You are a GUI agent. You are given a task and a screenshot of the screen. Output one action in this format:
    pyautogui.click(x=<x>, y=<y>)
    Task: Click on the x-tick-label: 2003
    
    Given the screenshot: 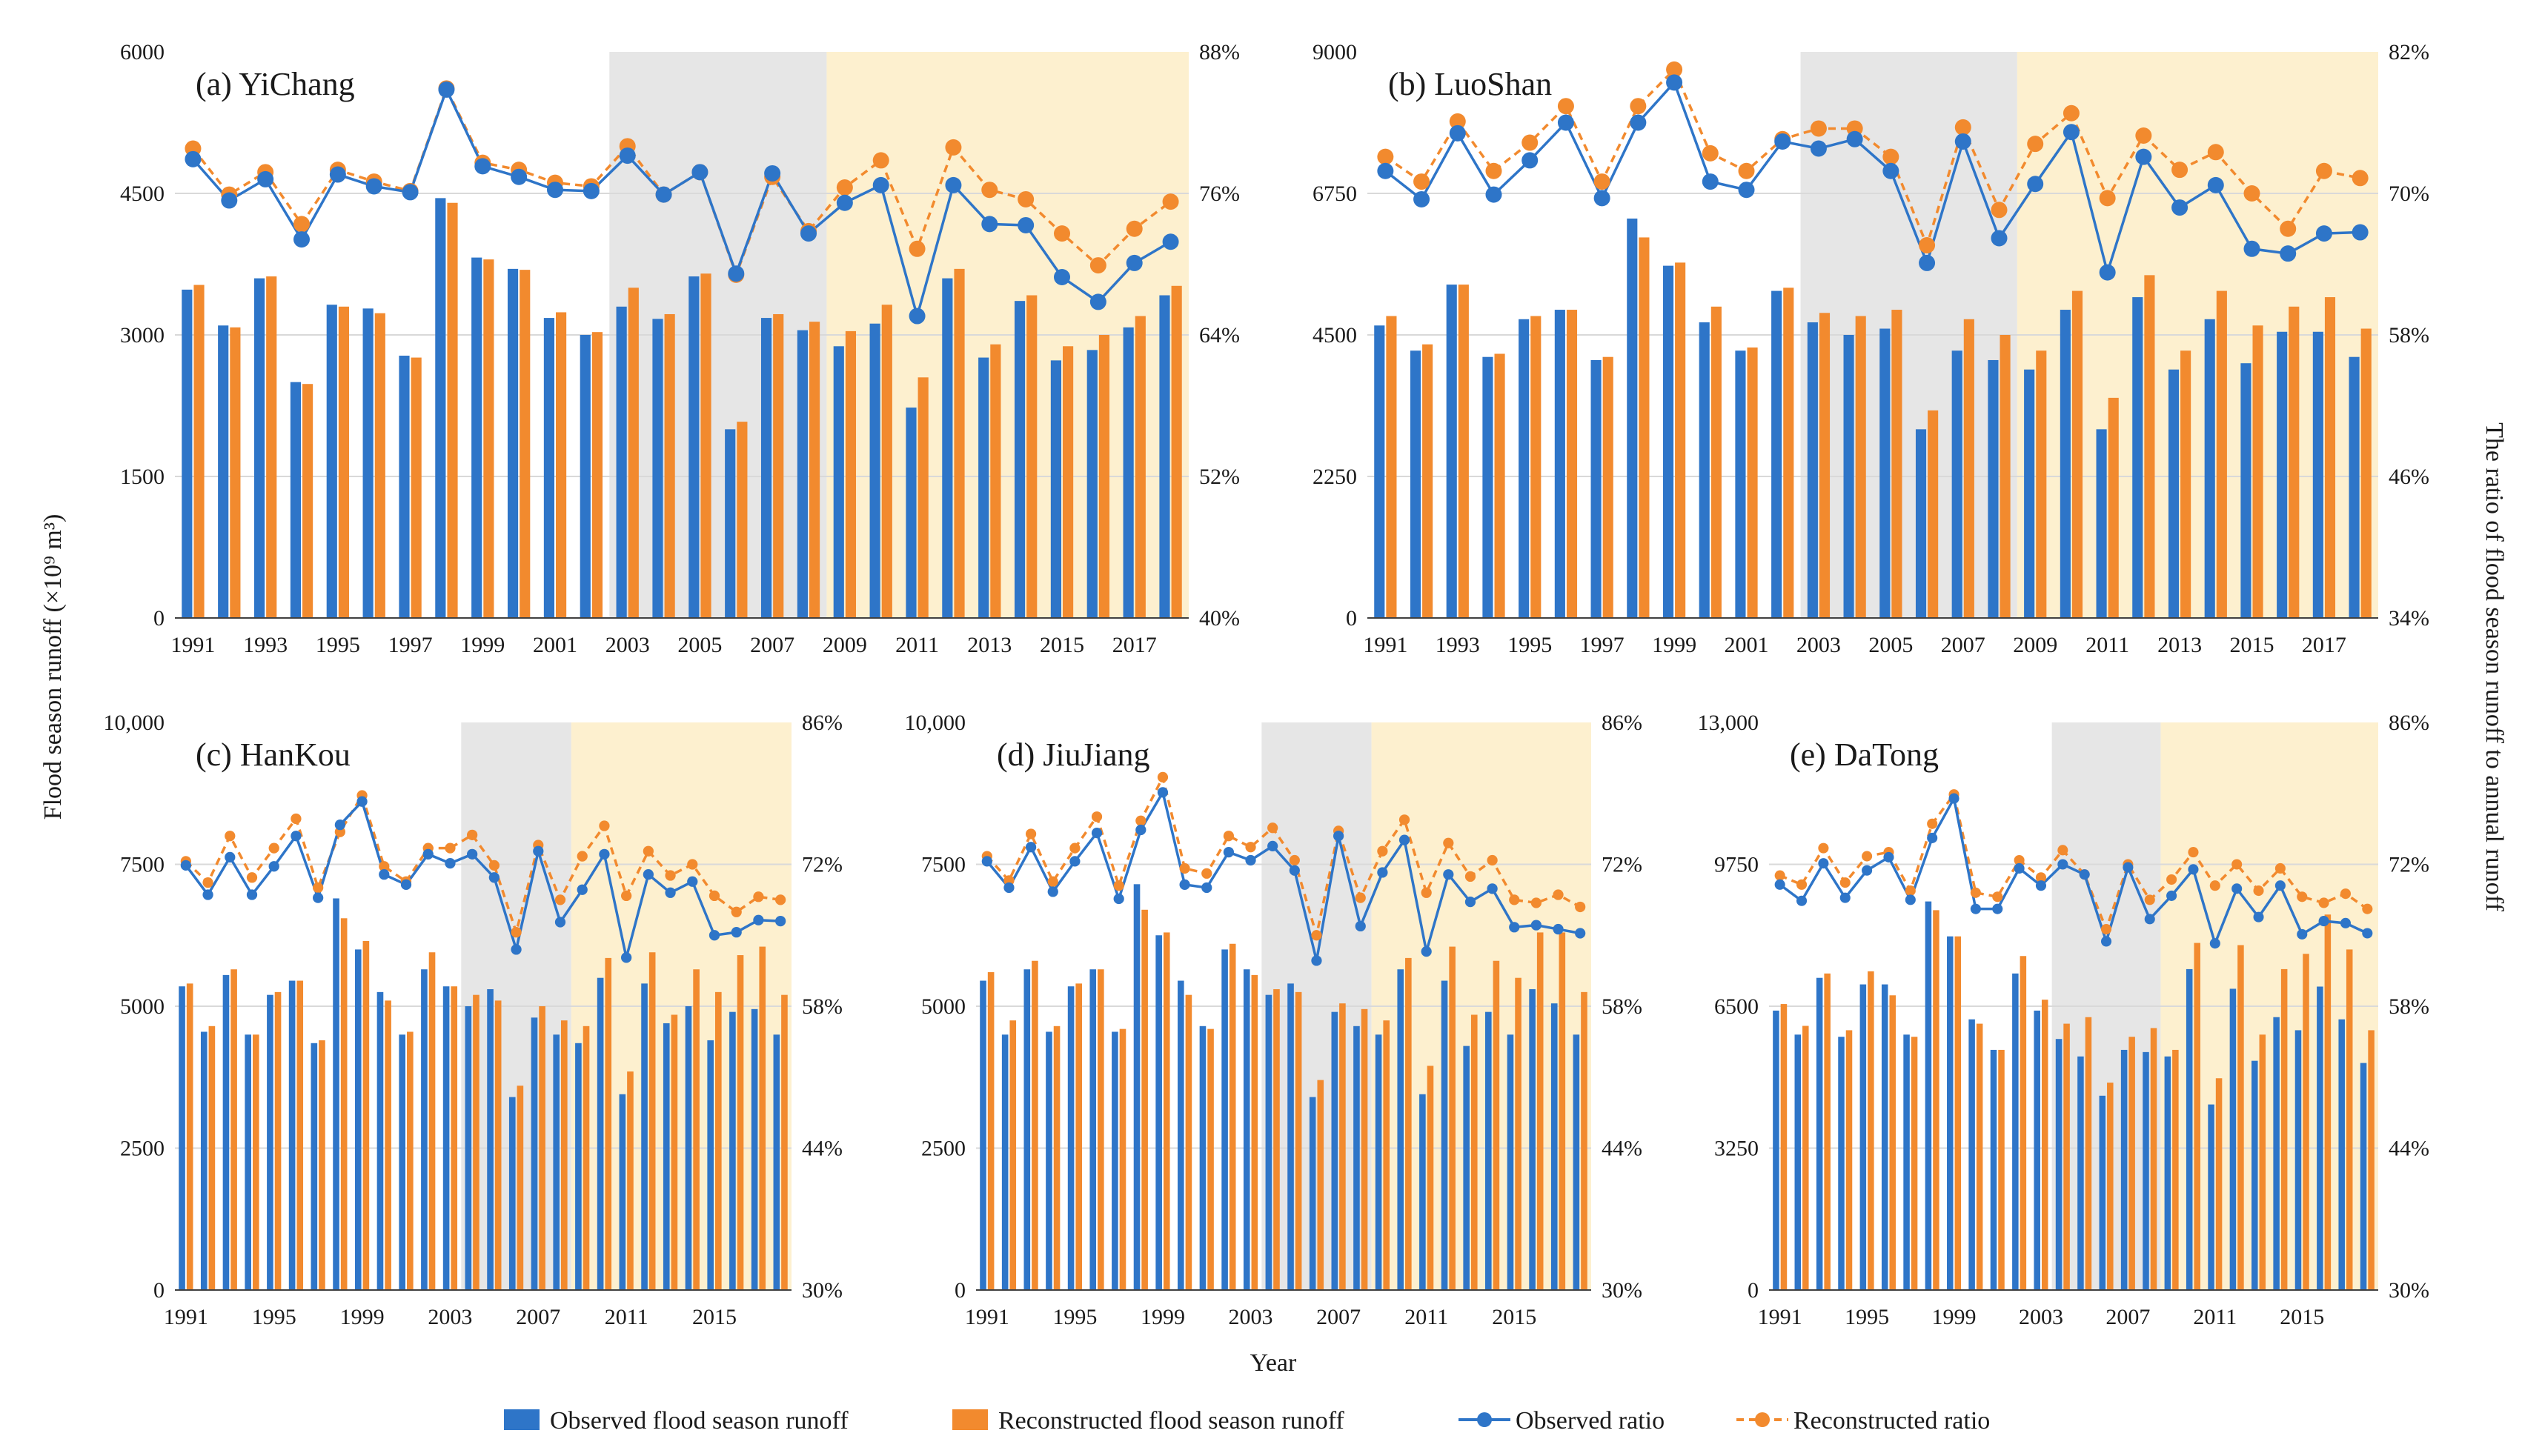 What is the action you would take?
    pyautogui.click(x=1818, y=645)
    